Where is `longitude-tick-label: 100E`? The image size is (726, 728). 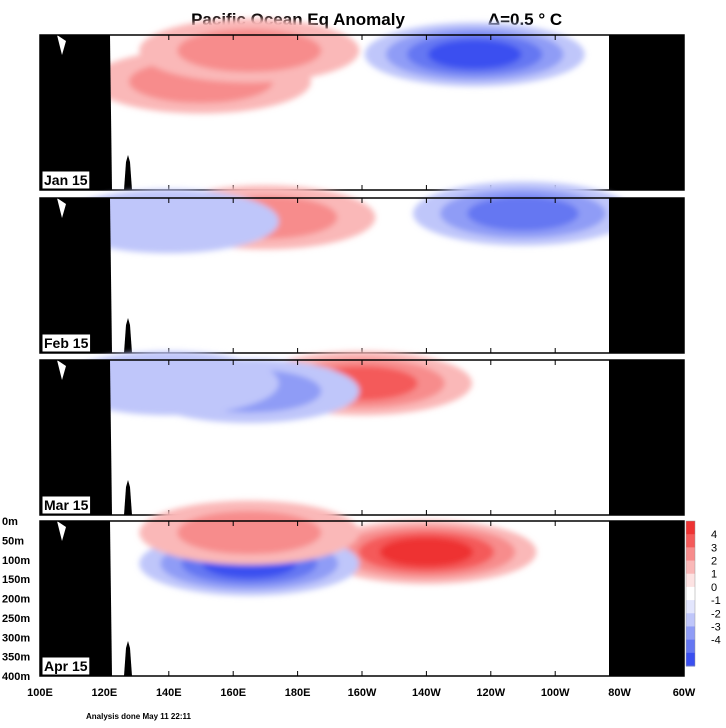
longitude-tick-label: 100E is located at coordinates (40, 693).